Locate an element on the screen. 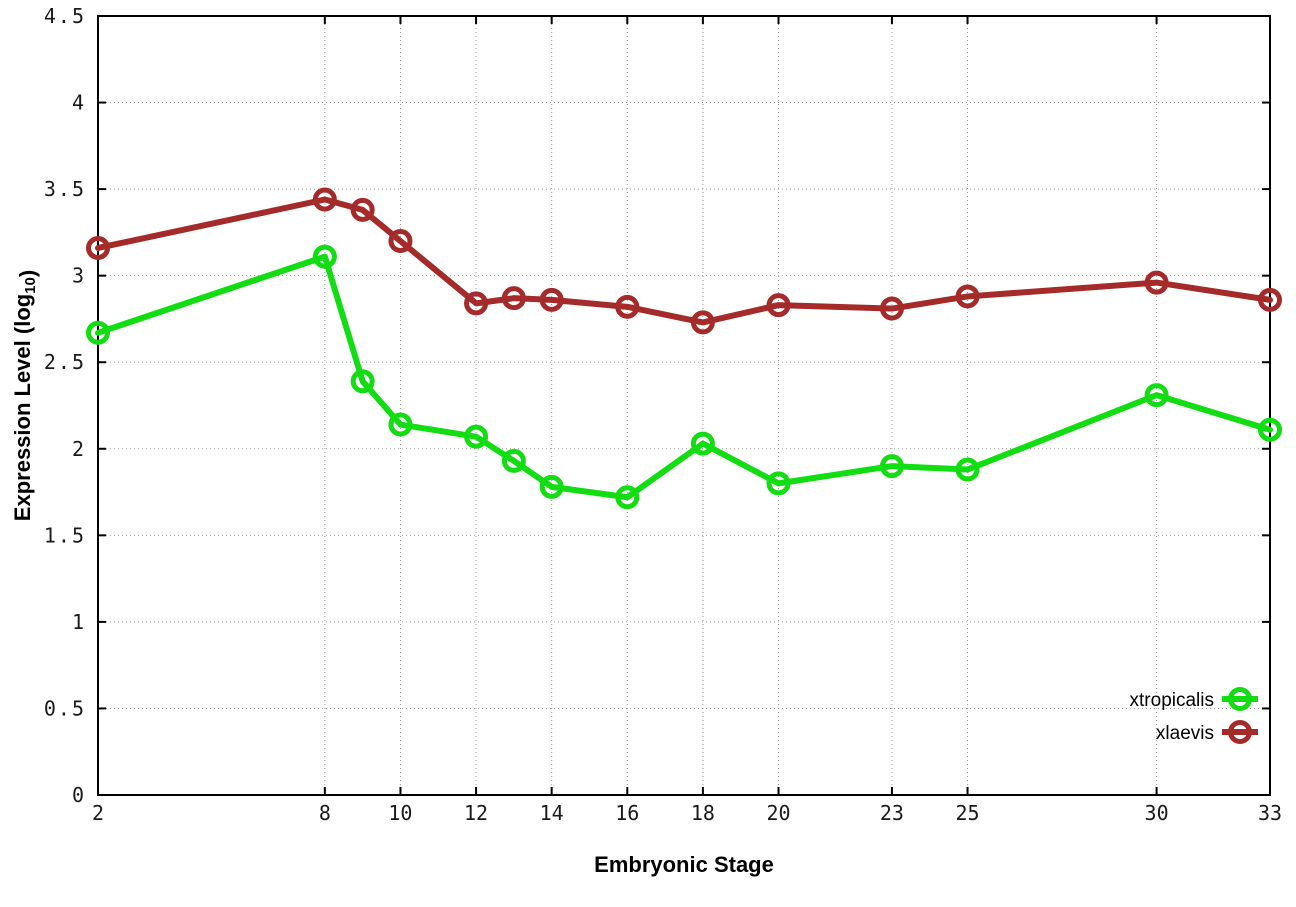 This screenshot has height=907, width=1296. y-tick-label: 1 is located at coordinates (79, 622).